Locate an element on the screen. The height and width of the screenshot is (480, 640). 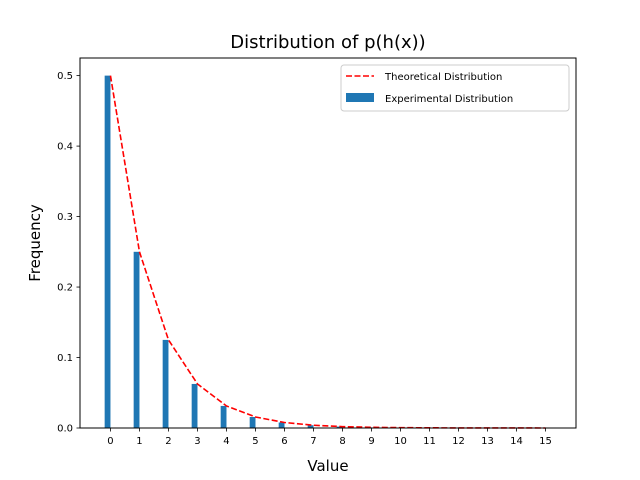
y-tick-label-2: 0.2 is located at coordinates (65, 288).